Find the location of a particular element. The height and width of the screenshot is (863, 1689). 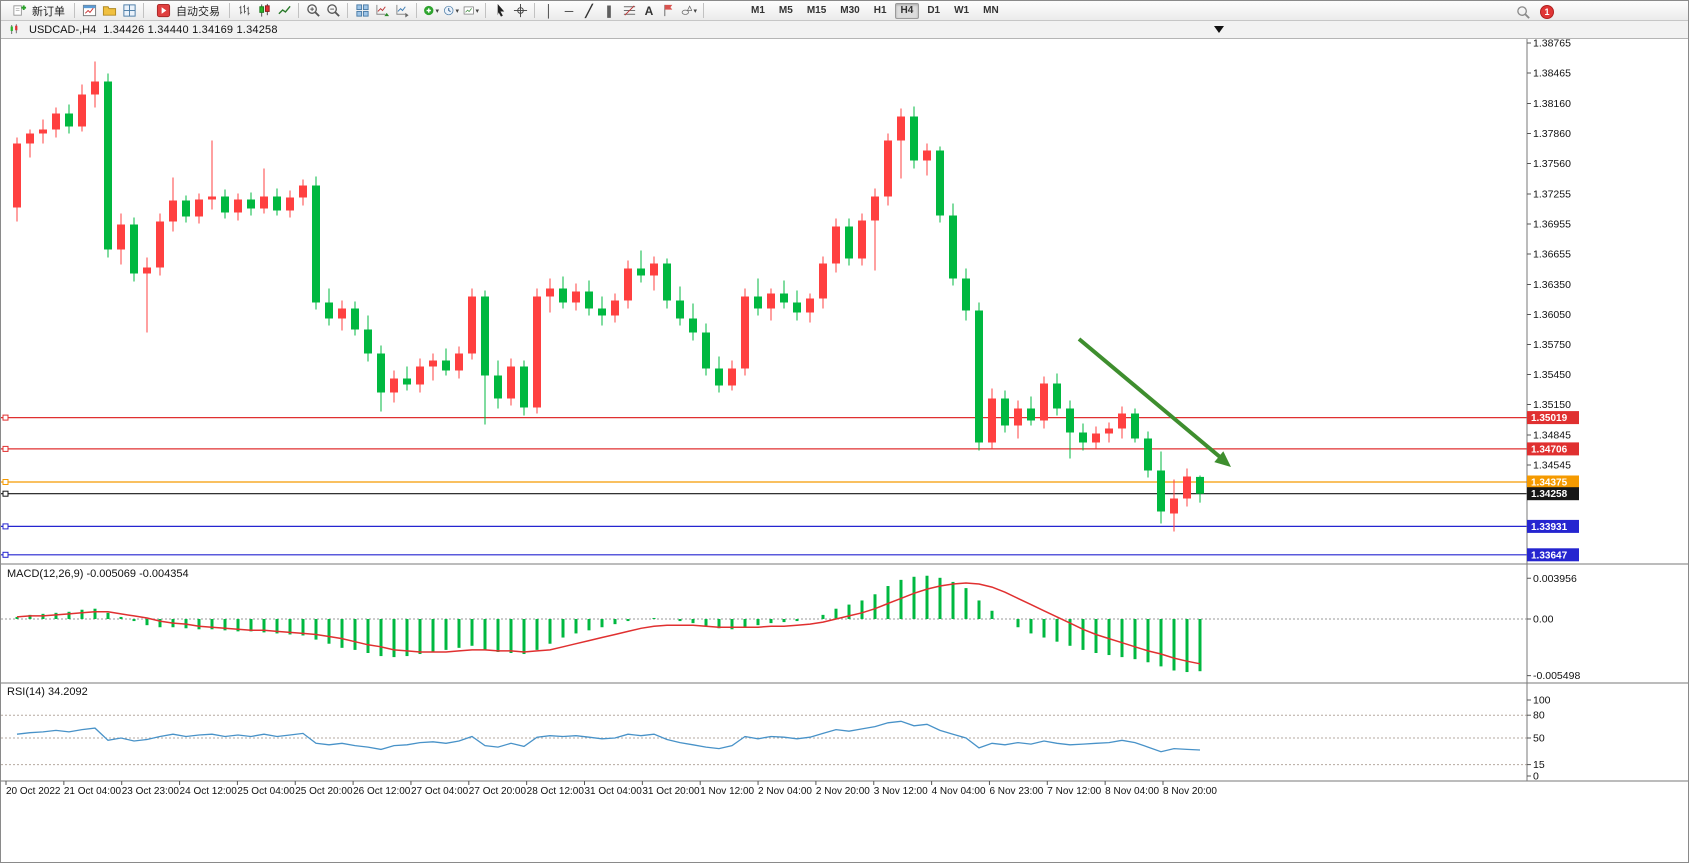

tile-windows-button is located at coordinates (362, 11).